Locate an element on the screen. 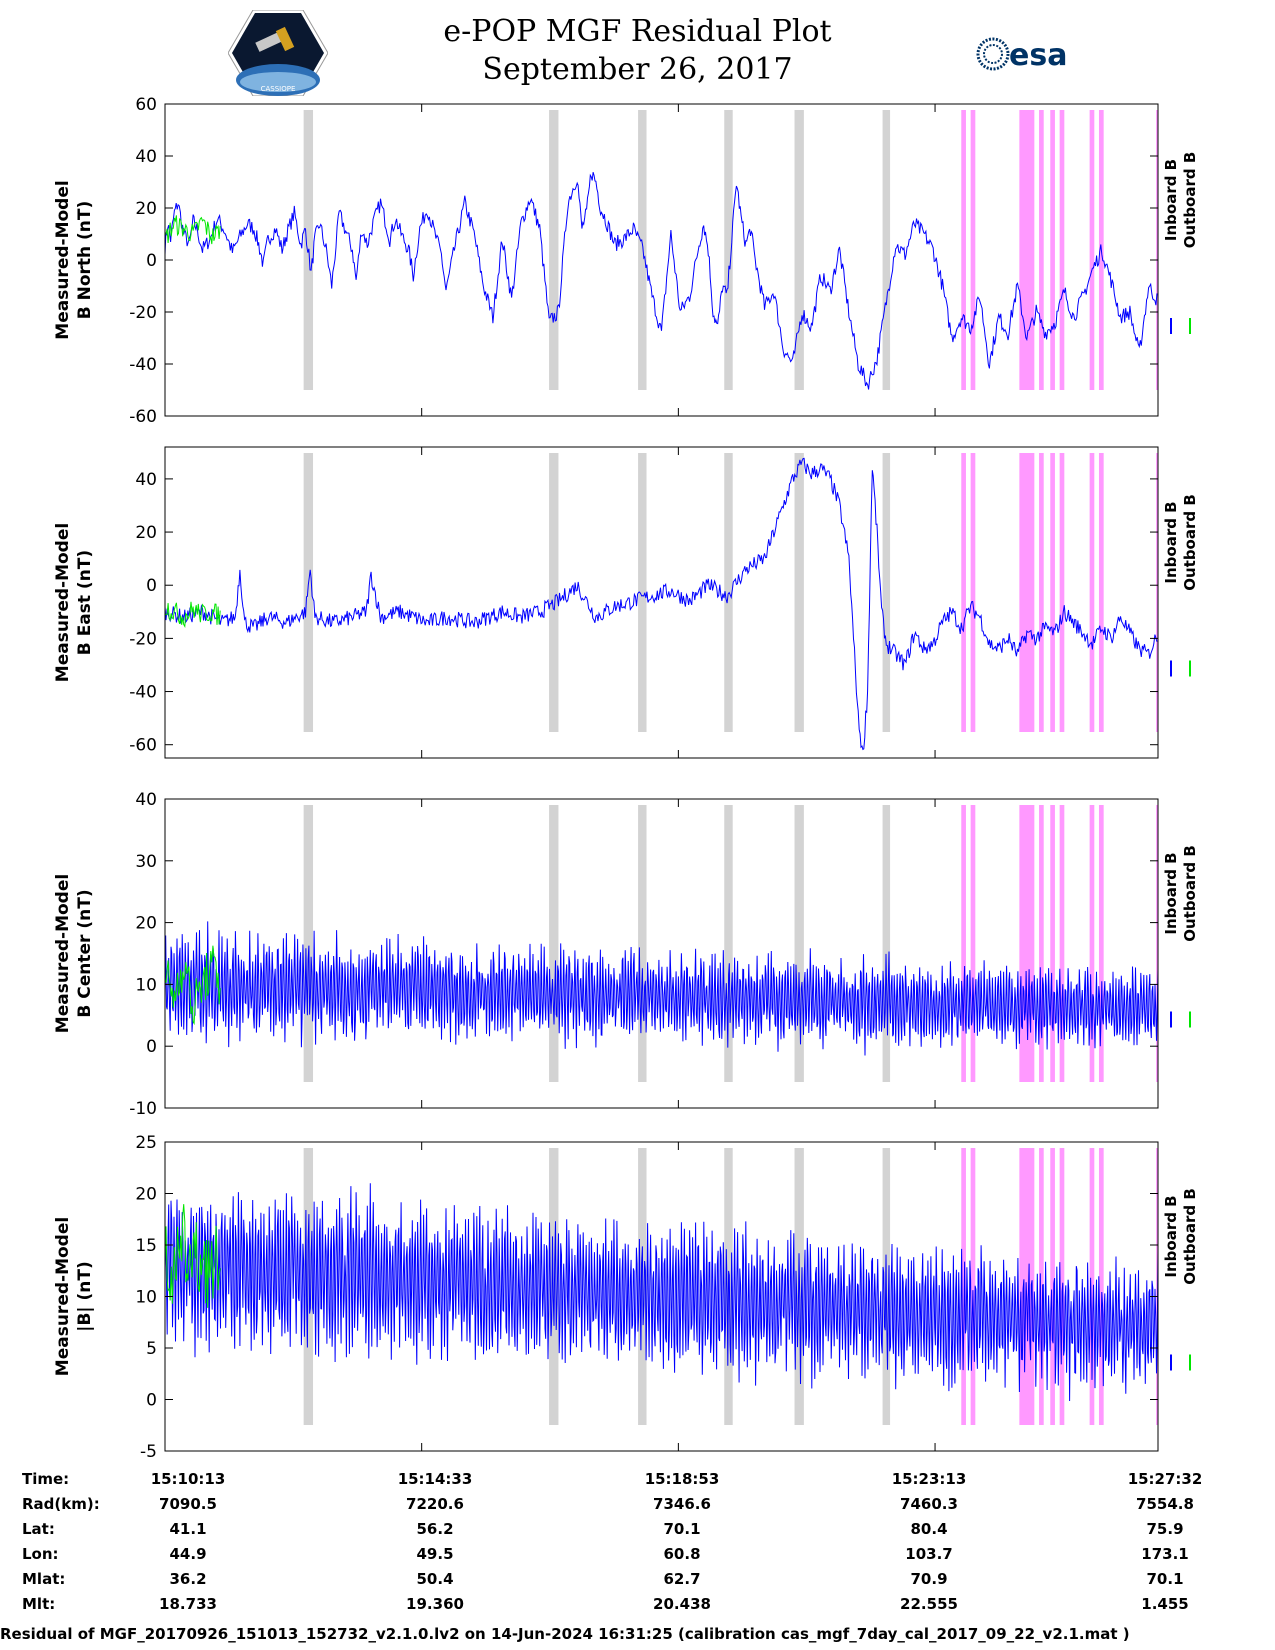  ytick-label: 30 is located at coordinates (146, 862).